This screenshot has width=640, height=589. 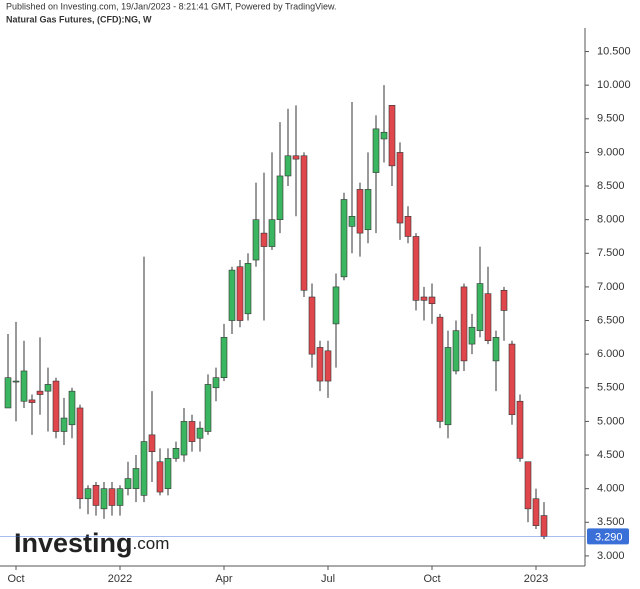 What do you see at coordinates (223, 579) in the screenshot?
I see `x-tick-label: Apr` at bounding box center [223, 579].